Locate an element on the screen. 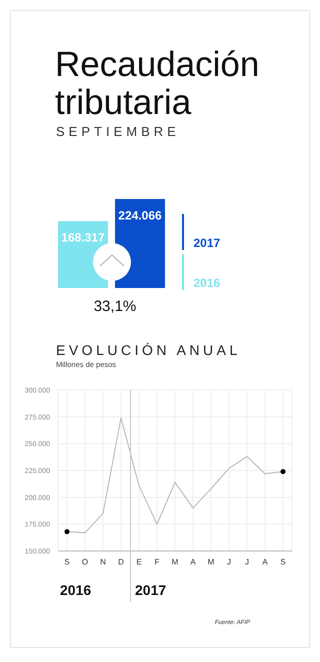 The image size is (320, 662). chart-title: Recaudación tributaria is located at coordinates (157, 83).